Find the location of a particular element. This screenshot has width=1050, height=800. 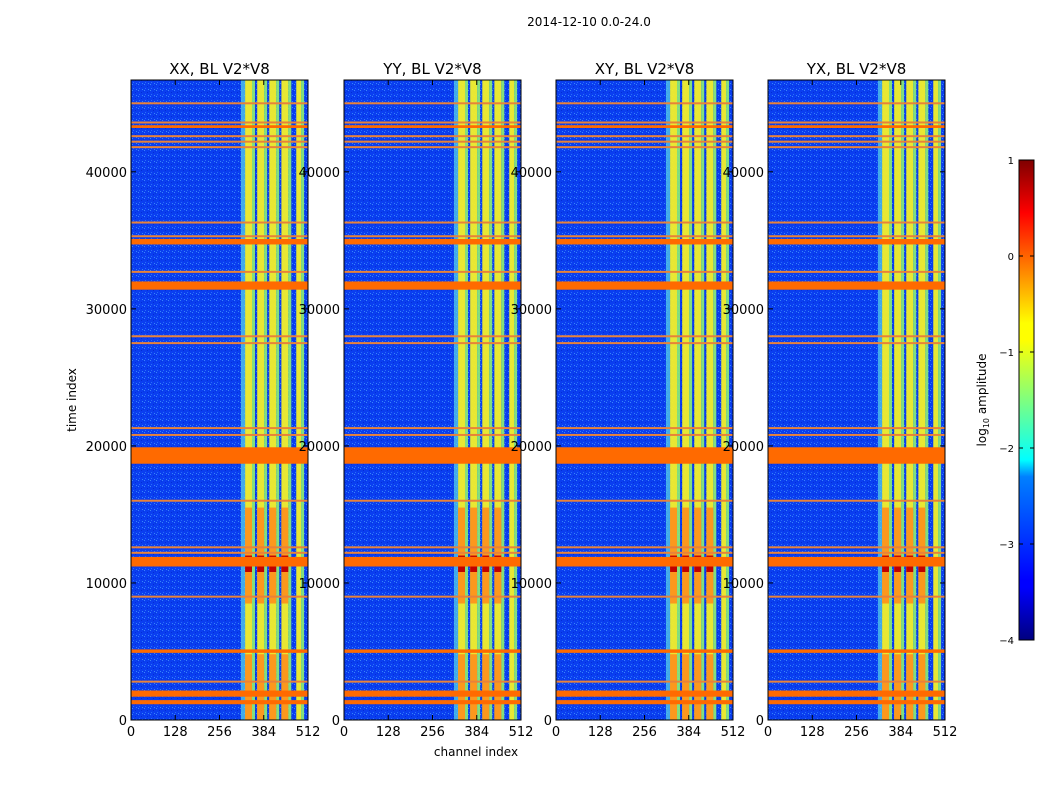

colorbar-tick-label: −2 is located at coordinates (1006, 449).